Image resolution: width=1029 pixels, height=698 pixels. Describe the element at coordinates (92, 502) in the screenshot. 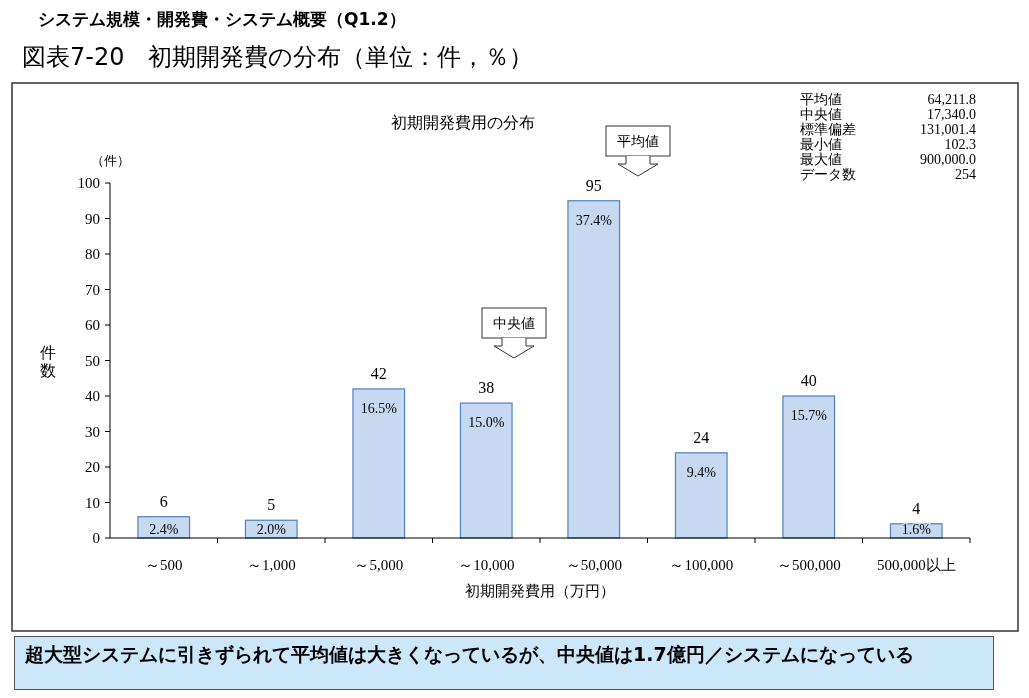

I see `y-tick-label: 10` at that location.